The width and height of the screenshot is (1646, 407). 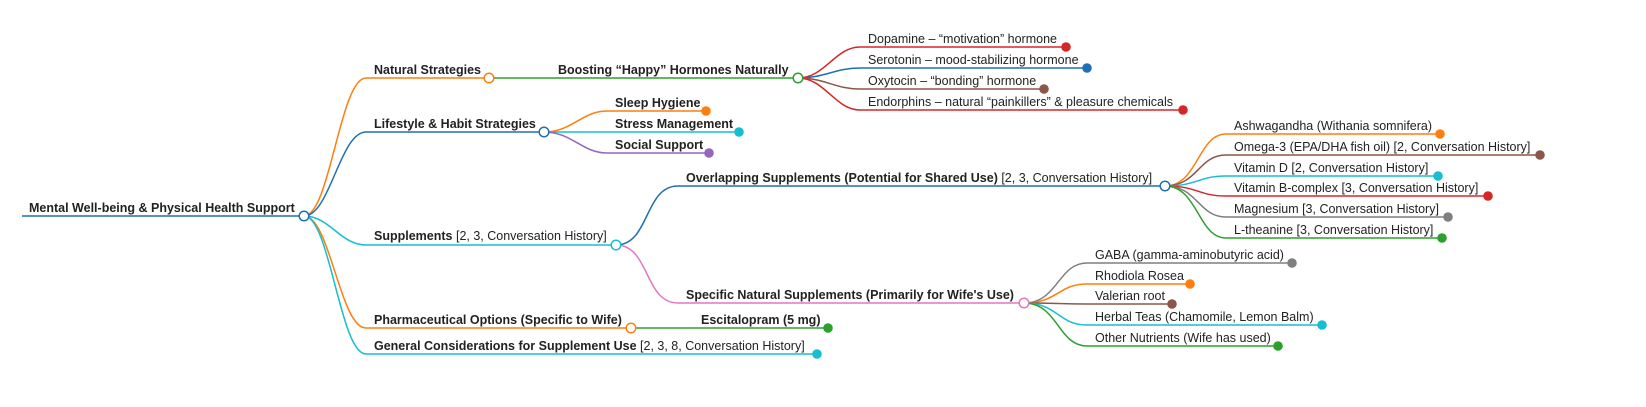 I want to click on link-other, so click(x=1150, y=324).